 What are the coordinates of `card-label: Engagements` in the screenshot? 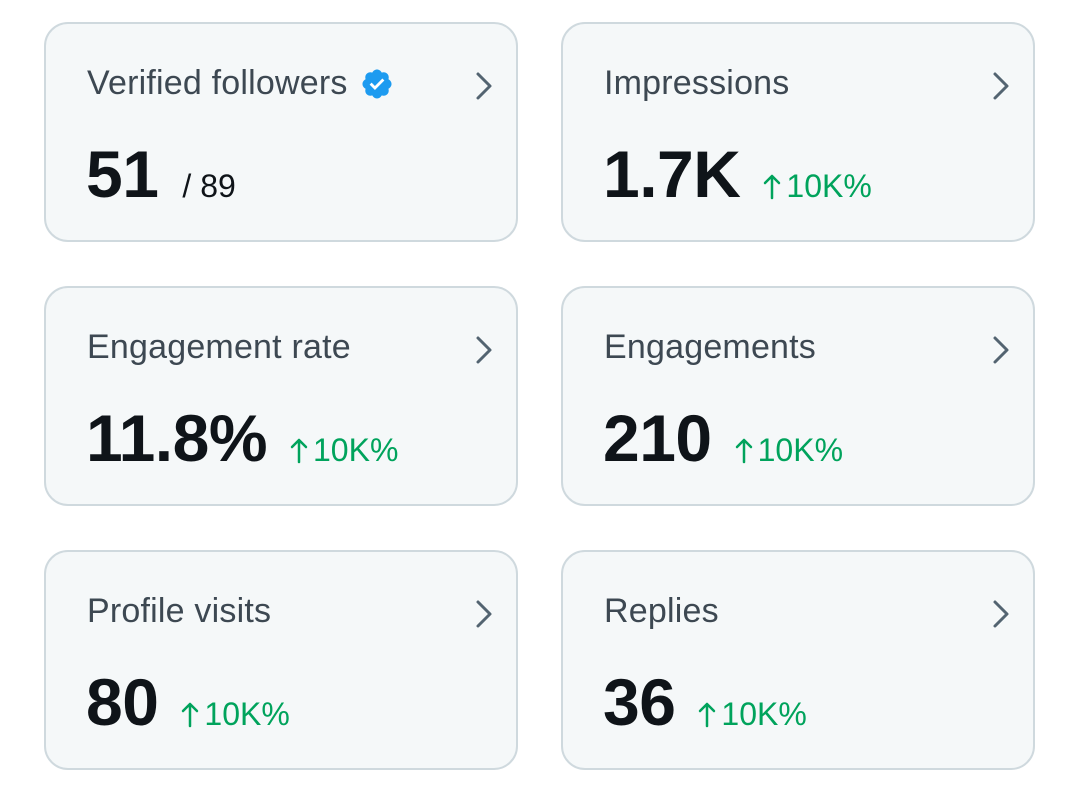 It's located at (710, 347).